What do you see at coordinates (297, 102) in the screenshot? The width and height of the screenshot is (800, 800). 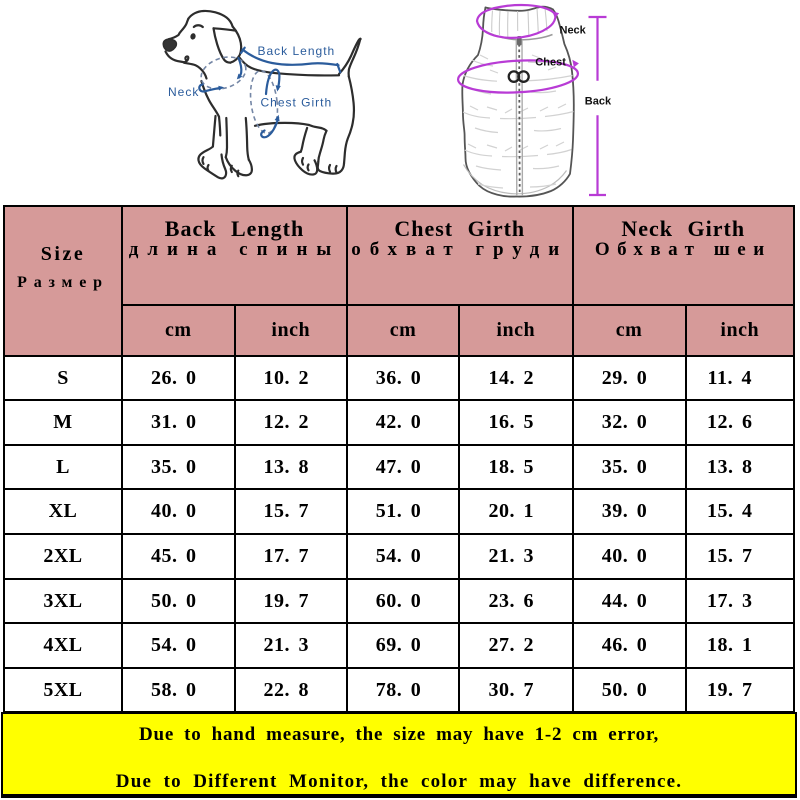 I see `svg-text: Chest Girth` at bounding box center [297, 102].